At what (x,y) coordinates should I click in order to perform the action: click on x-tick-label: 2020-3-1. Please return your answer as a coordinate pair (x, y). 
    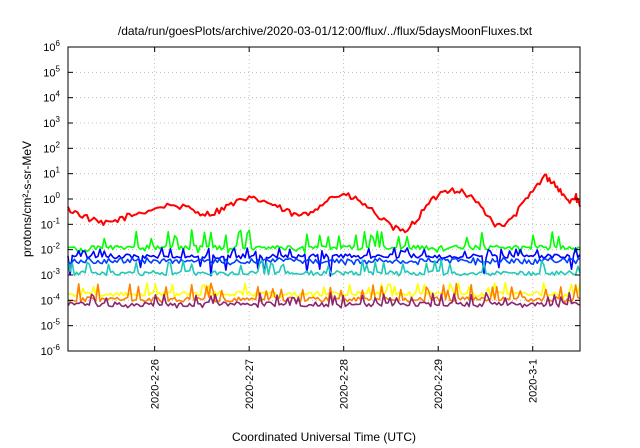
    Looking at the image, I should click on (534, 381).